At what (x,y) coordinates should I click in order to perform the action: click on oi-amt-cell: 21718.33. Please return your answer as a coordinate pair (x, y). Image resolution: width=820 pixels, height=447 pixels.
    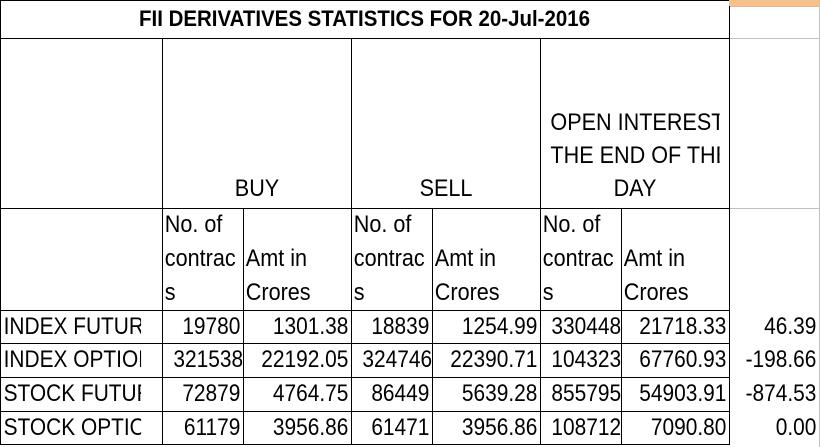
    Looking at the image, I should click on (683, 326).